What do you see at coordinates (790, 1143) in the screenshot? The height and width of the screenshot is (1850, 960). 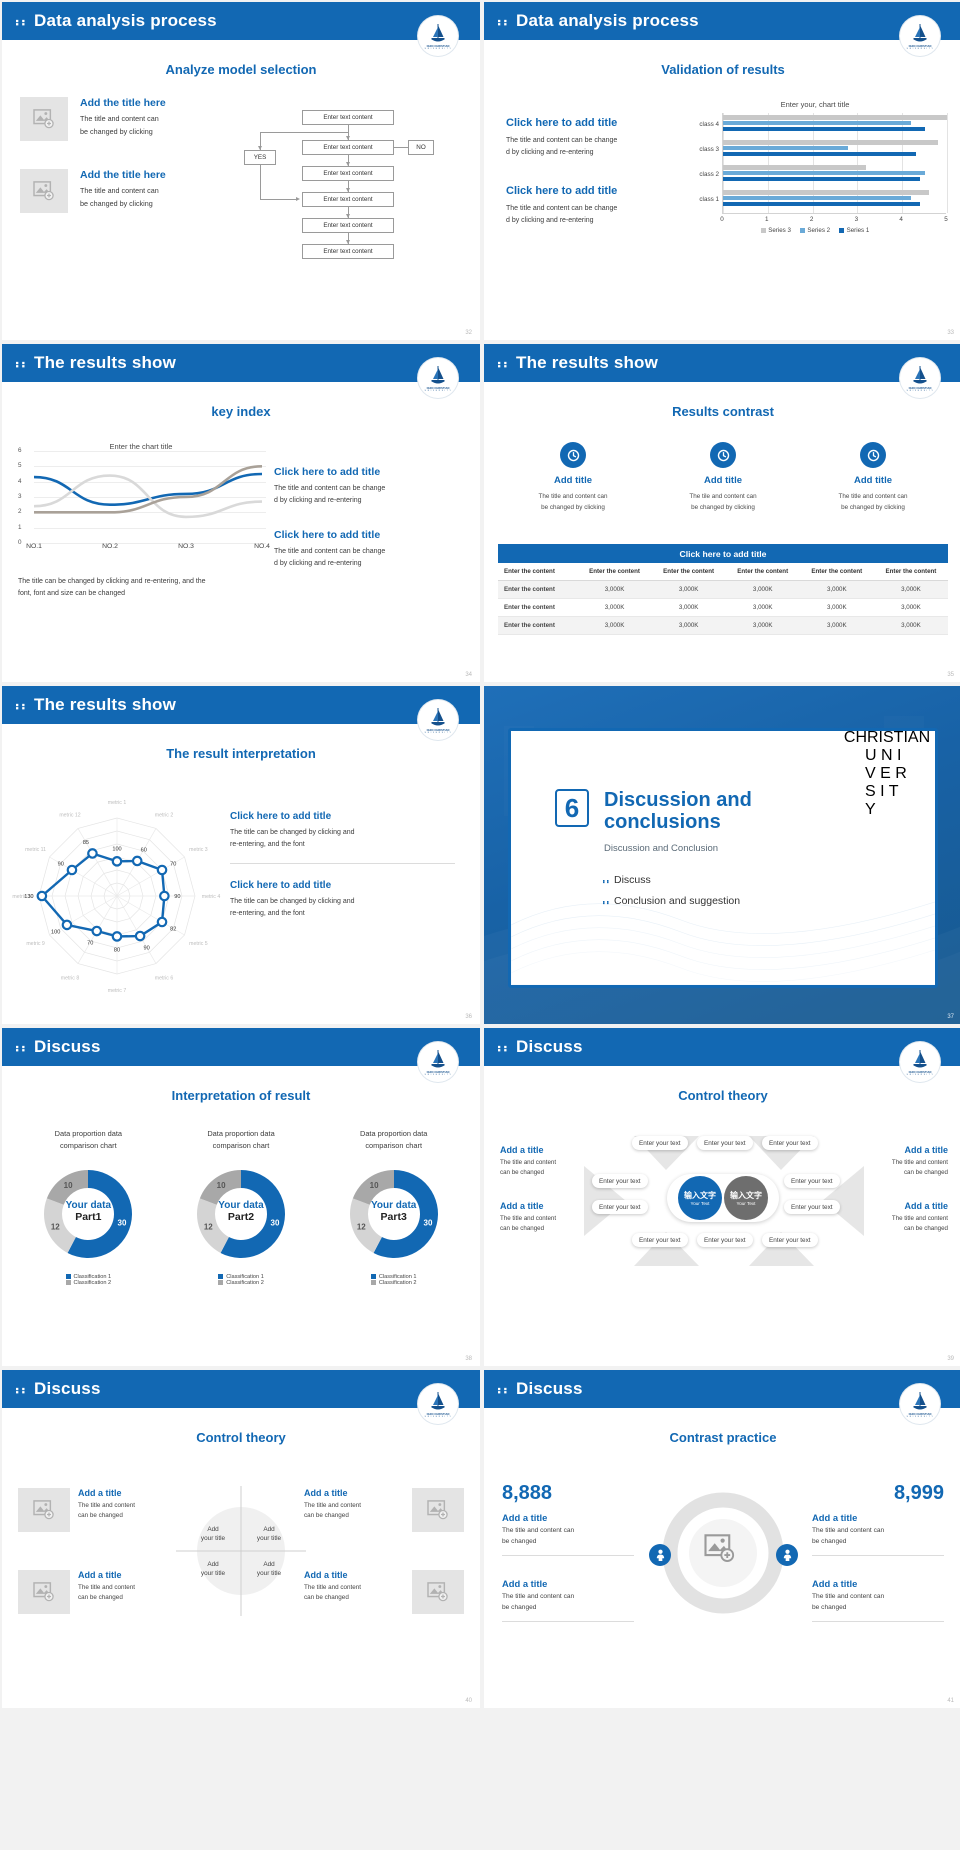 I see `pill-top-3: Enter your text` at bounding box center [790, 1143].